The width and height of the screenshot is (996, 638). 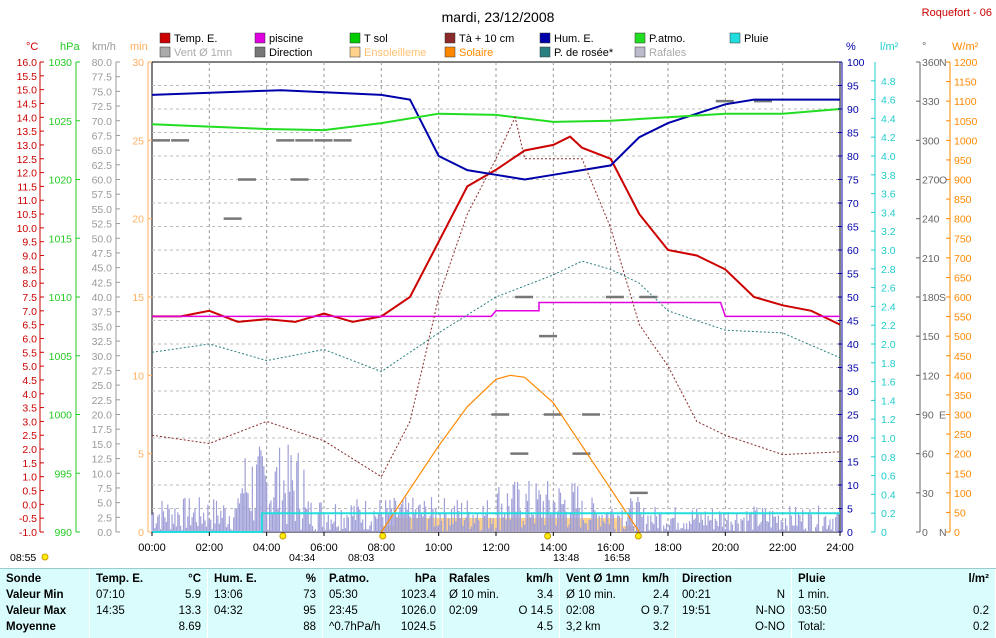 I want to click on humidity-axis-tick-label: 95, so click(x=853, y=87).